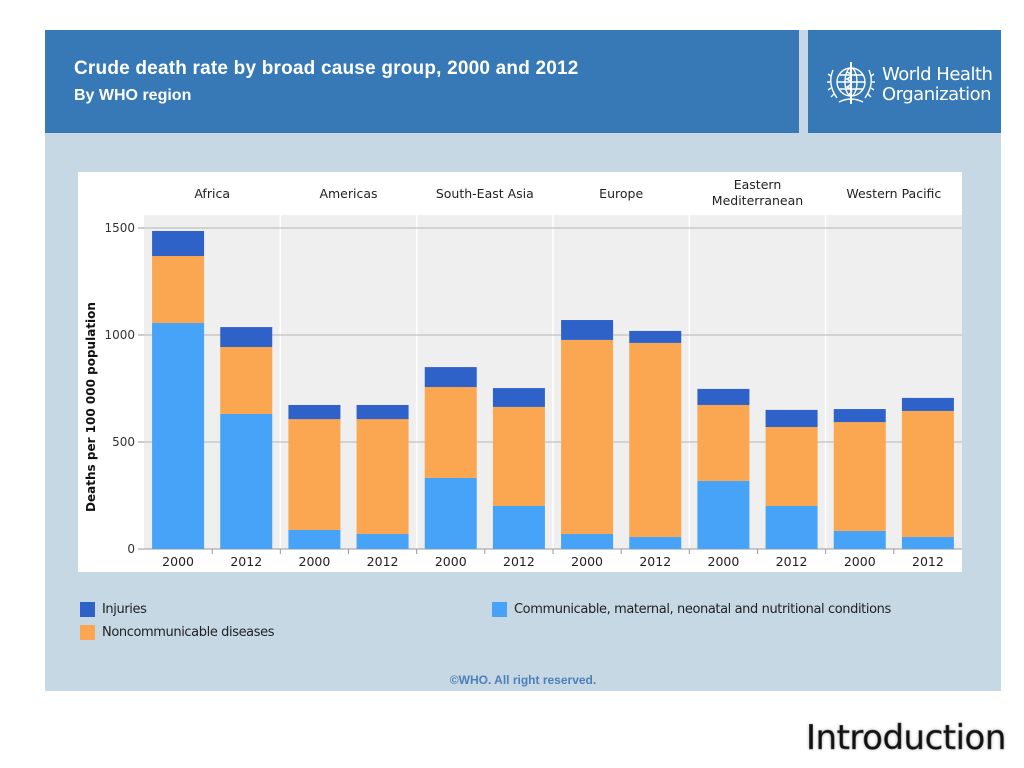 Image resolution: width=1024 pixels, height=768 pixels. I want to click on region-label: Western Pacific, so click(893, 193).